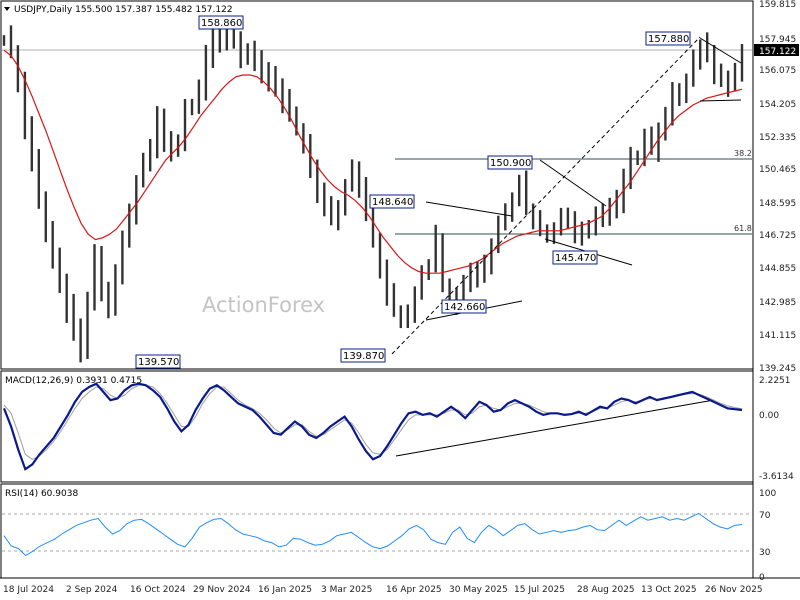 The width and height of the screenshot is (800, 600). I want to click on current-price-badge, so click(776, 50).